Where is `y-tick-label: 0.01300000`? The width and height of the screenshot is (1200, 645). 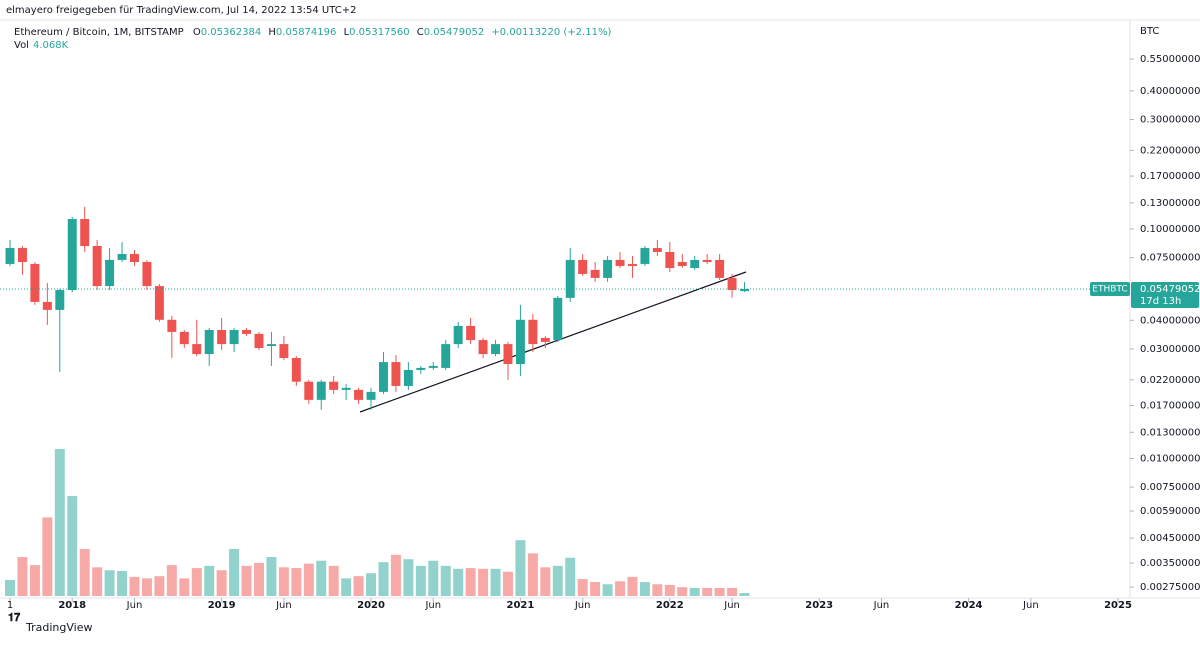 y-tick-label: 0.01300000 is located at coordinates (1170, 432).